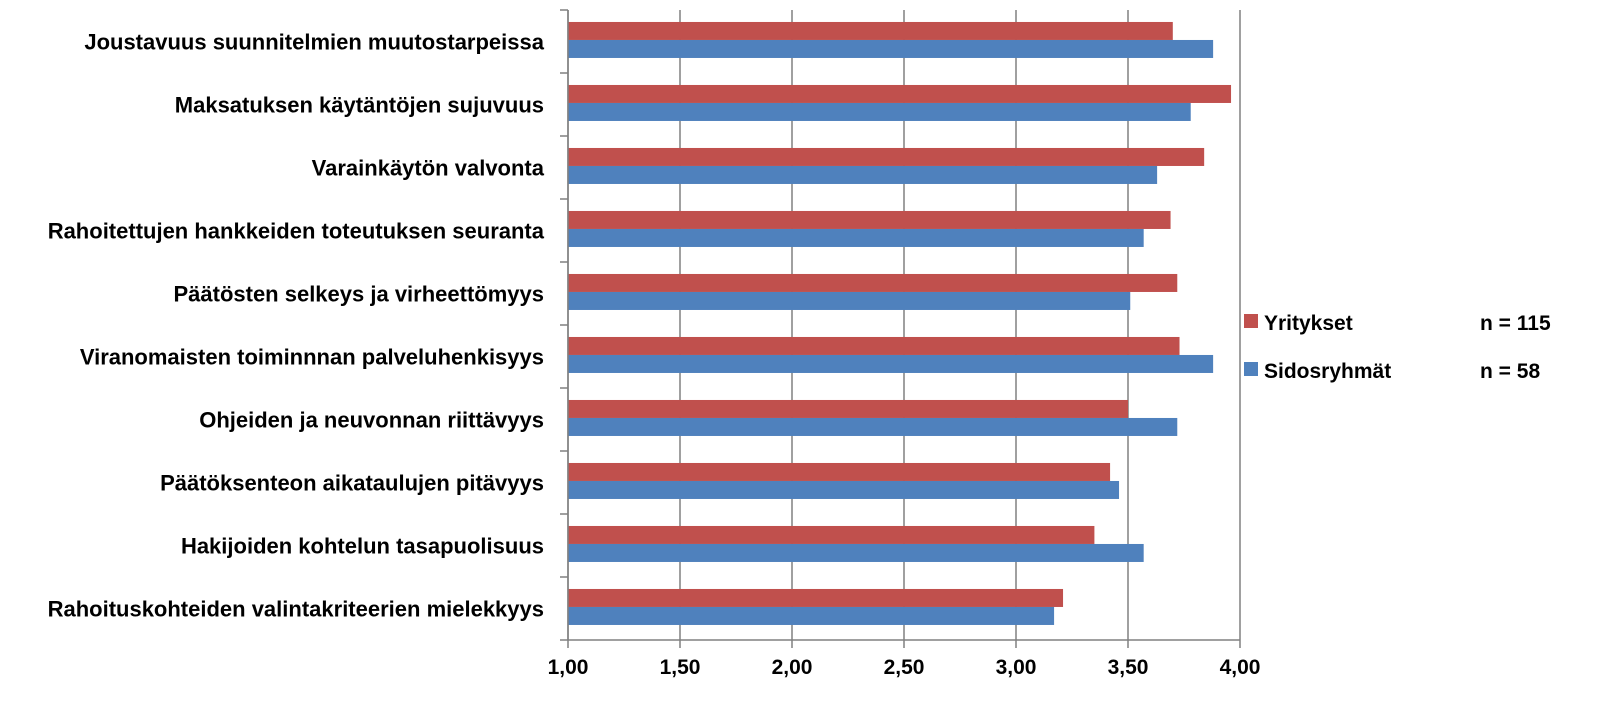 Image resolution: width=1612 pixels, height=708 pixels. What do you see at coordinates (1397, 347) in the screenshot?
I see `legend: Yritykset n = 115 Sidosryhmät n = 58` at bounding box center [1397, 347].